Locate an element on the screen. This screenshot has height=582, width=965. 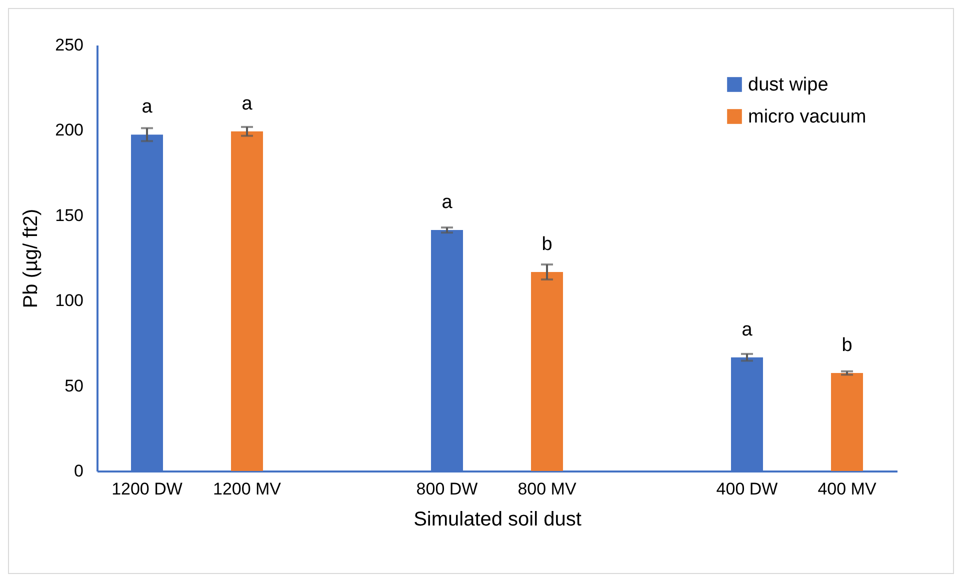
x-tick-label: 1200 DW is located at coordinates (147, 489).